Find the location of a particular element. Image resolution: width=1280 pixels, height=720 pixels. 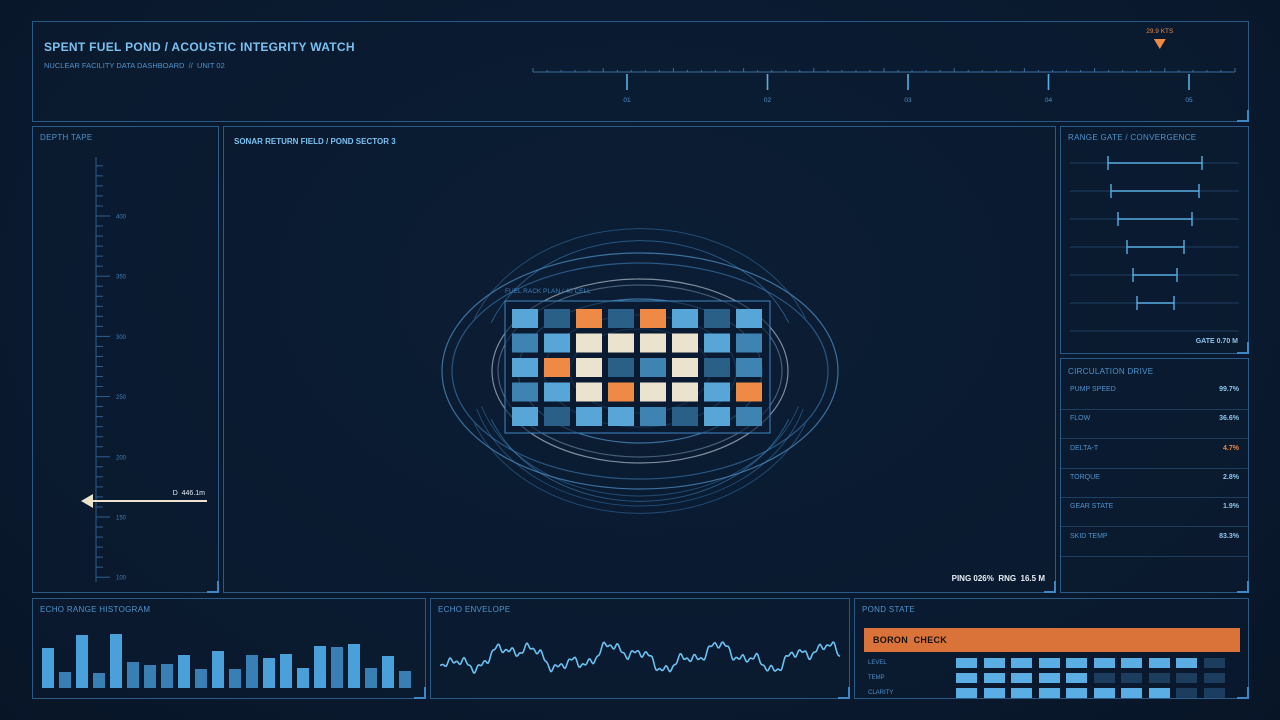

pond-state-panel: POND STATE BORON CHECK LEVEL TEMP CLARITY is located at coordinates (1051, 648).